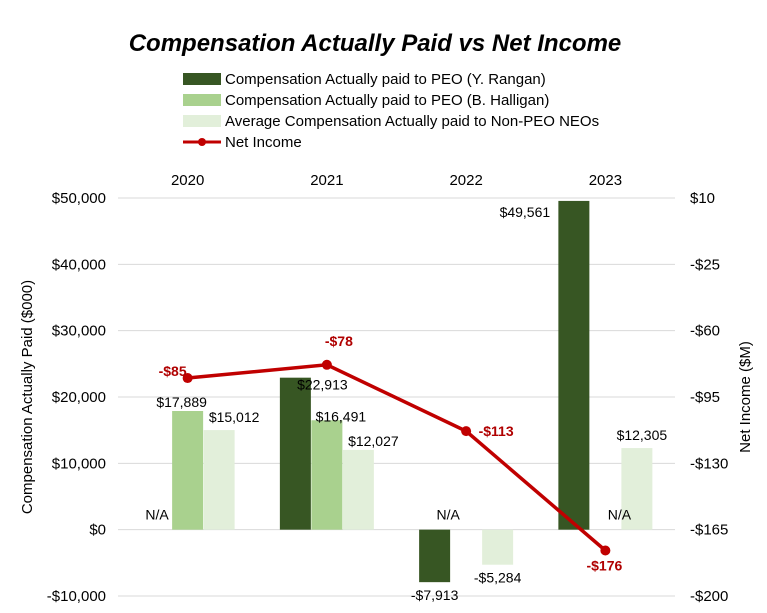  Describe the element at coordinates (79, 264) in the screenshot. I see `y-tick-label: $40,000` at that location.